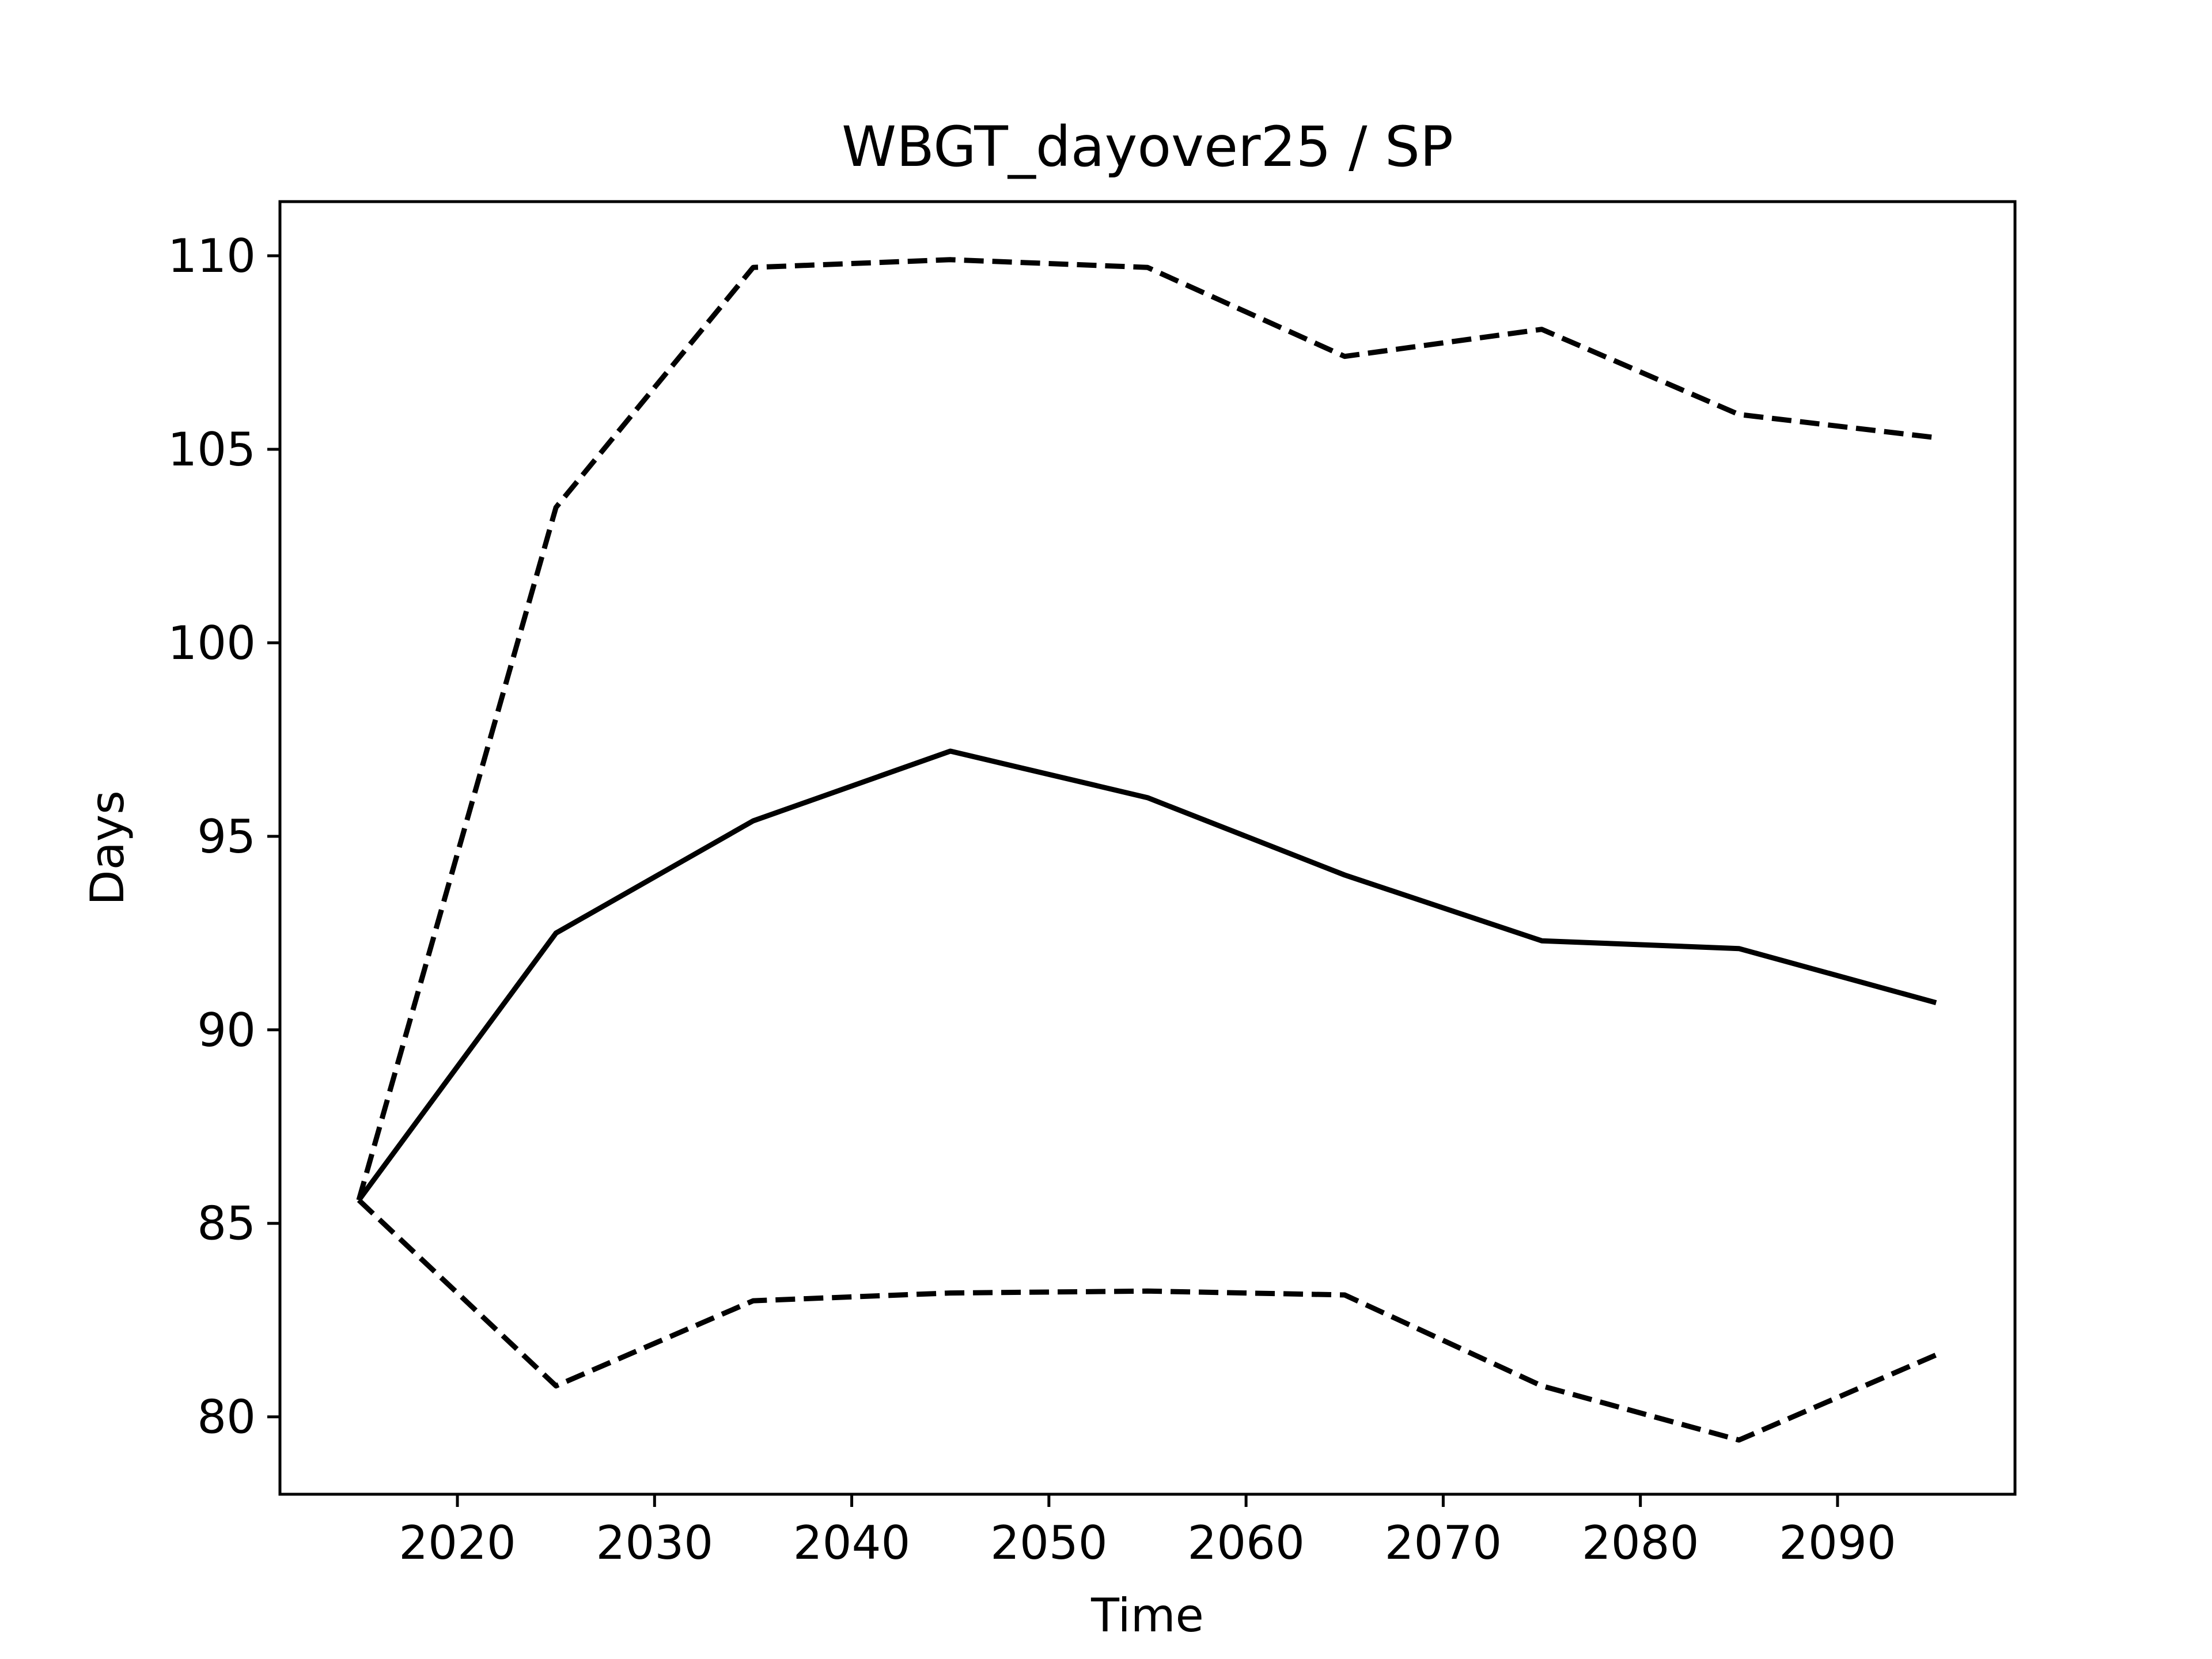 This screenshot has height=1659, width=2212. I want to click on x-tick-label: 2080, so click(1640, 1543).